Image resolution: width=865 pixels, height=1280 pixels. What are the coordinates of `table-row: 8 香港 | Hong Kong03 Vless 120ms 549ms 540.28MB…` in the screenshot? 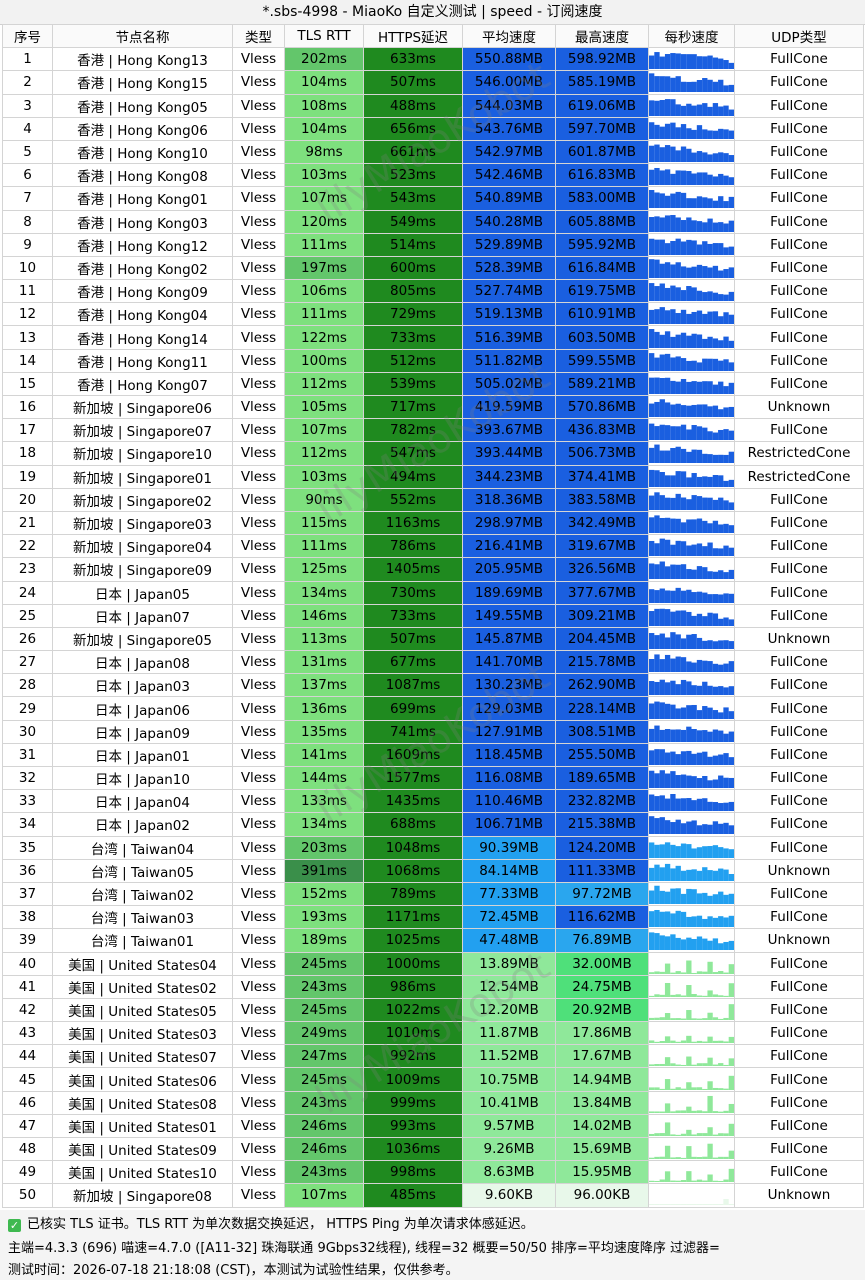 It's located at (433, 221).